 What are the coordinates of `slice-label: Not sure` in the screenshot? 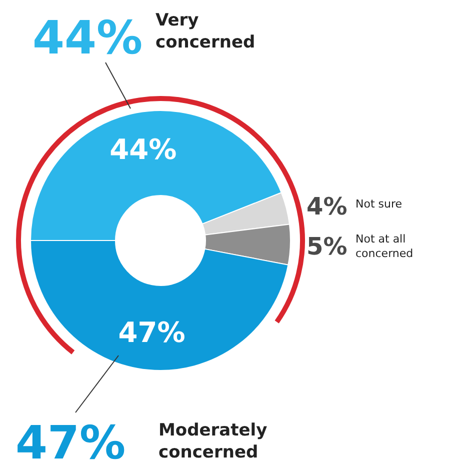 It's located at (379, 204).